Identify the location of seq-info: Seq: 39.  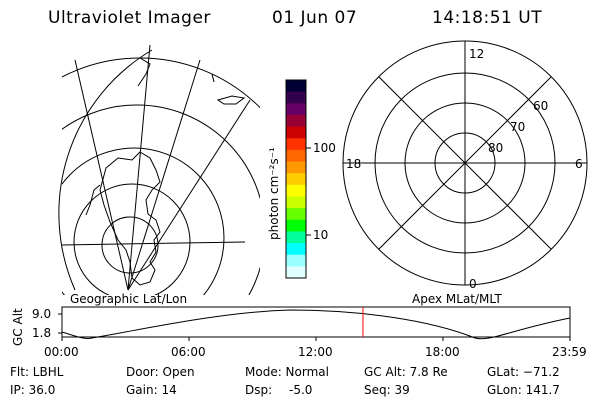
(387, 390).